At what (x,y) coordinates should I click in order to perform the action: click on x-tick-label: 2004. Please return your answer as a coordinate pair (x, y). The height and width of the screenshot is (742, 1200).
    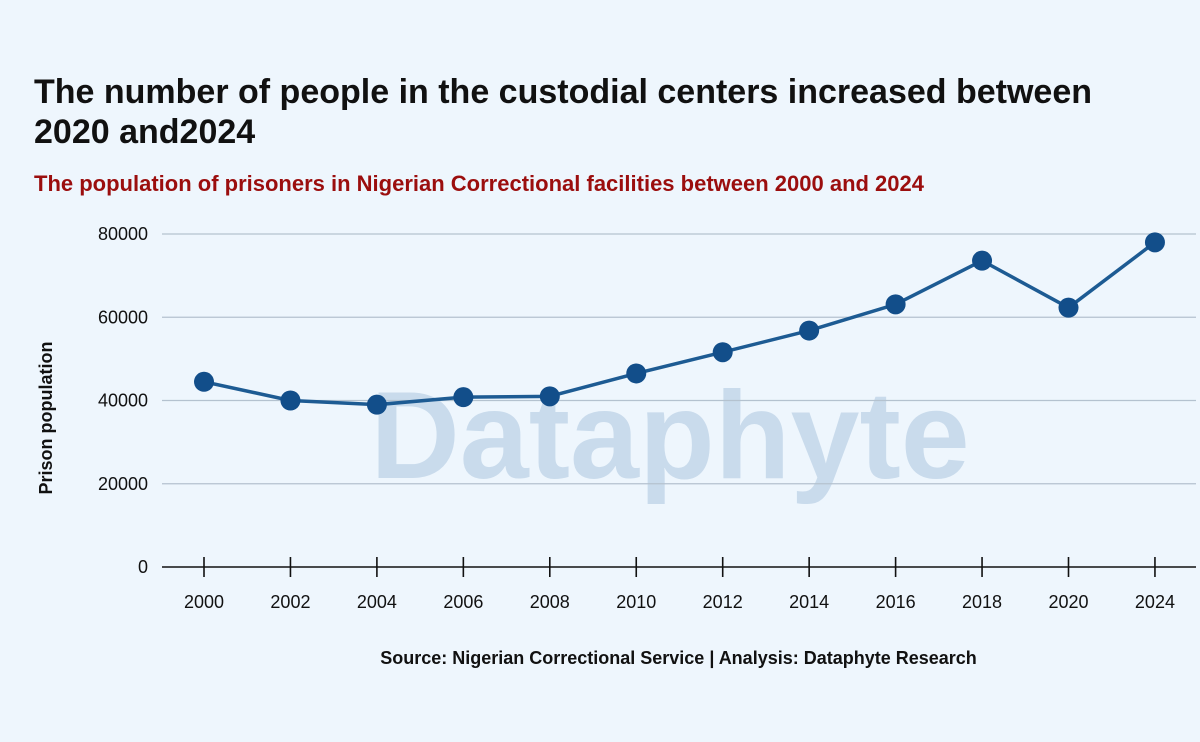
    Looking at the image, I should click on (377, 602).